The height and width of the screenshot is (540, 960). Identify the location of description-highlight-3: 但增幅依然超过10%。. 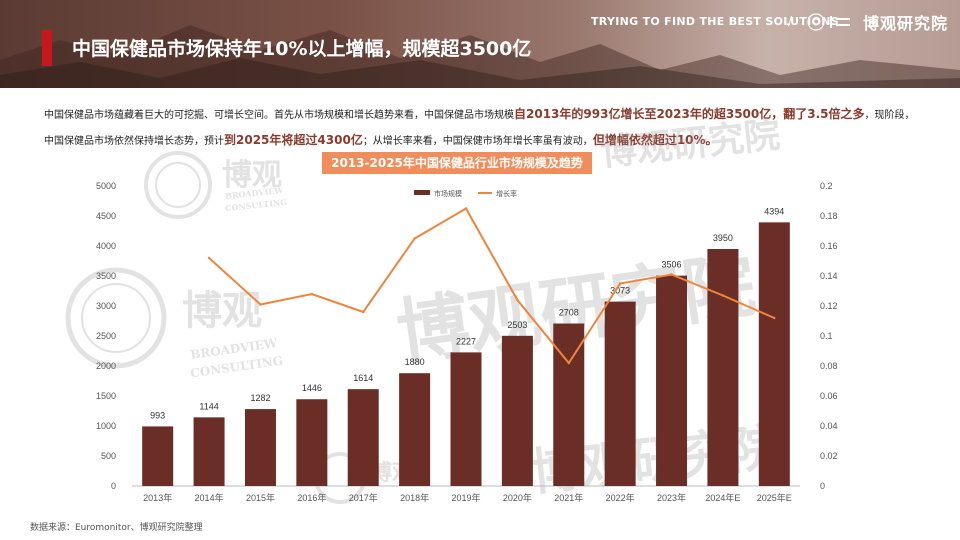
(655, 140).